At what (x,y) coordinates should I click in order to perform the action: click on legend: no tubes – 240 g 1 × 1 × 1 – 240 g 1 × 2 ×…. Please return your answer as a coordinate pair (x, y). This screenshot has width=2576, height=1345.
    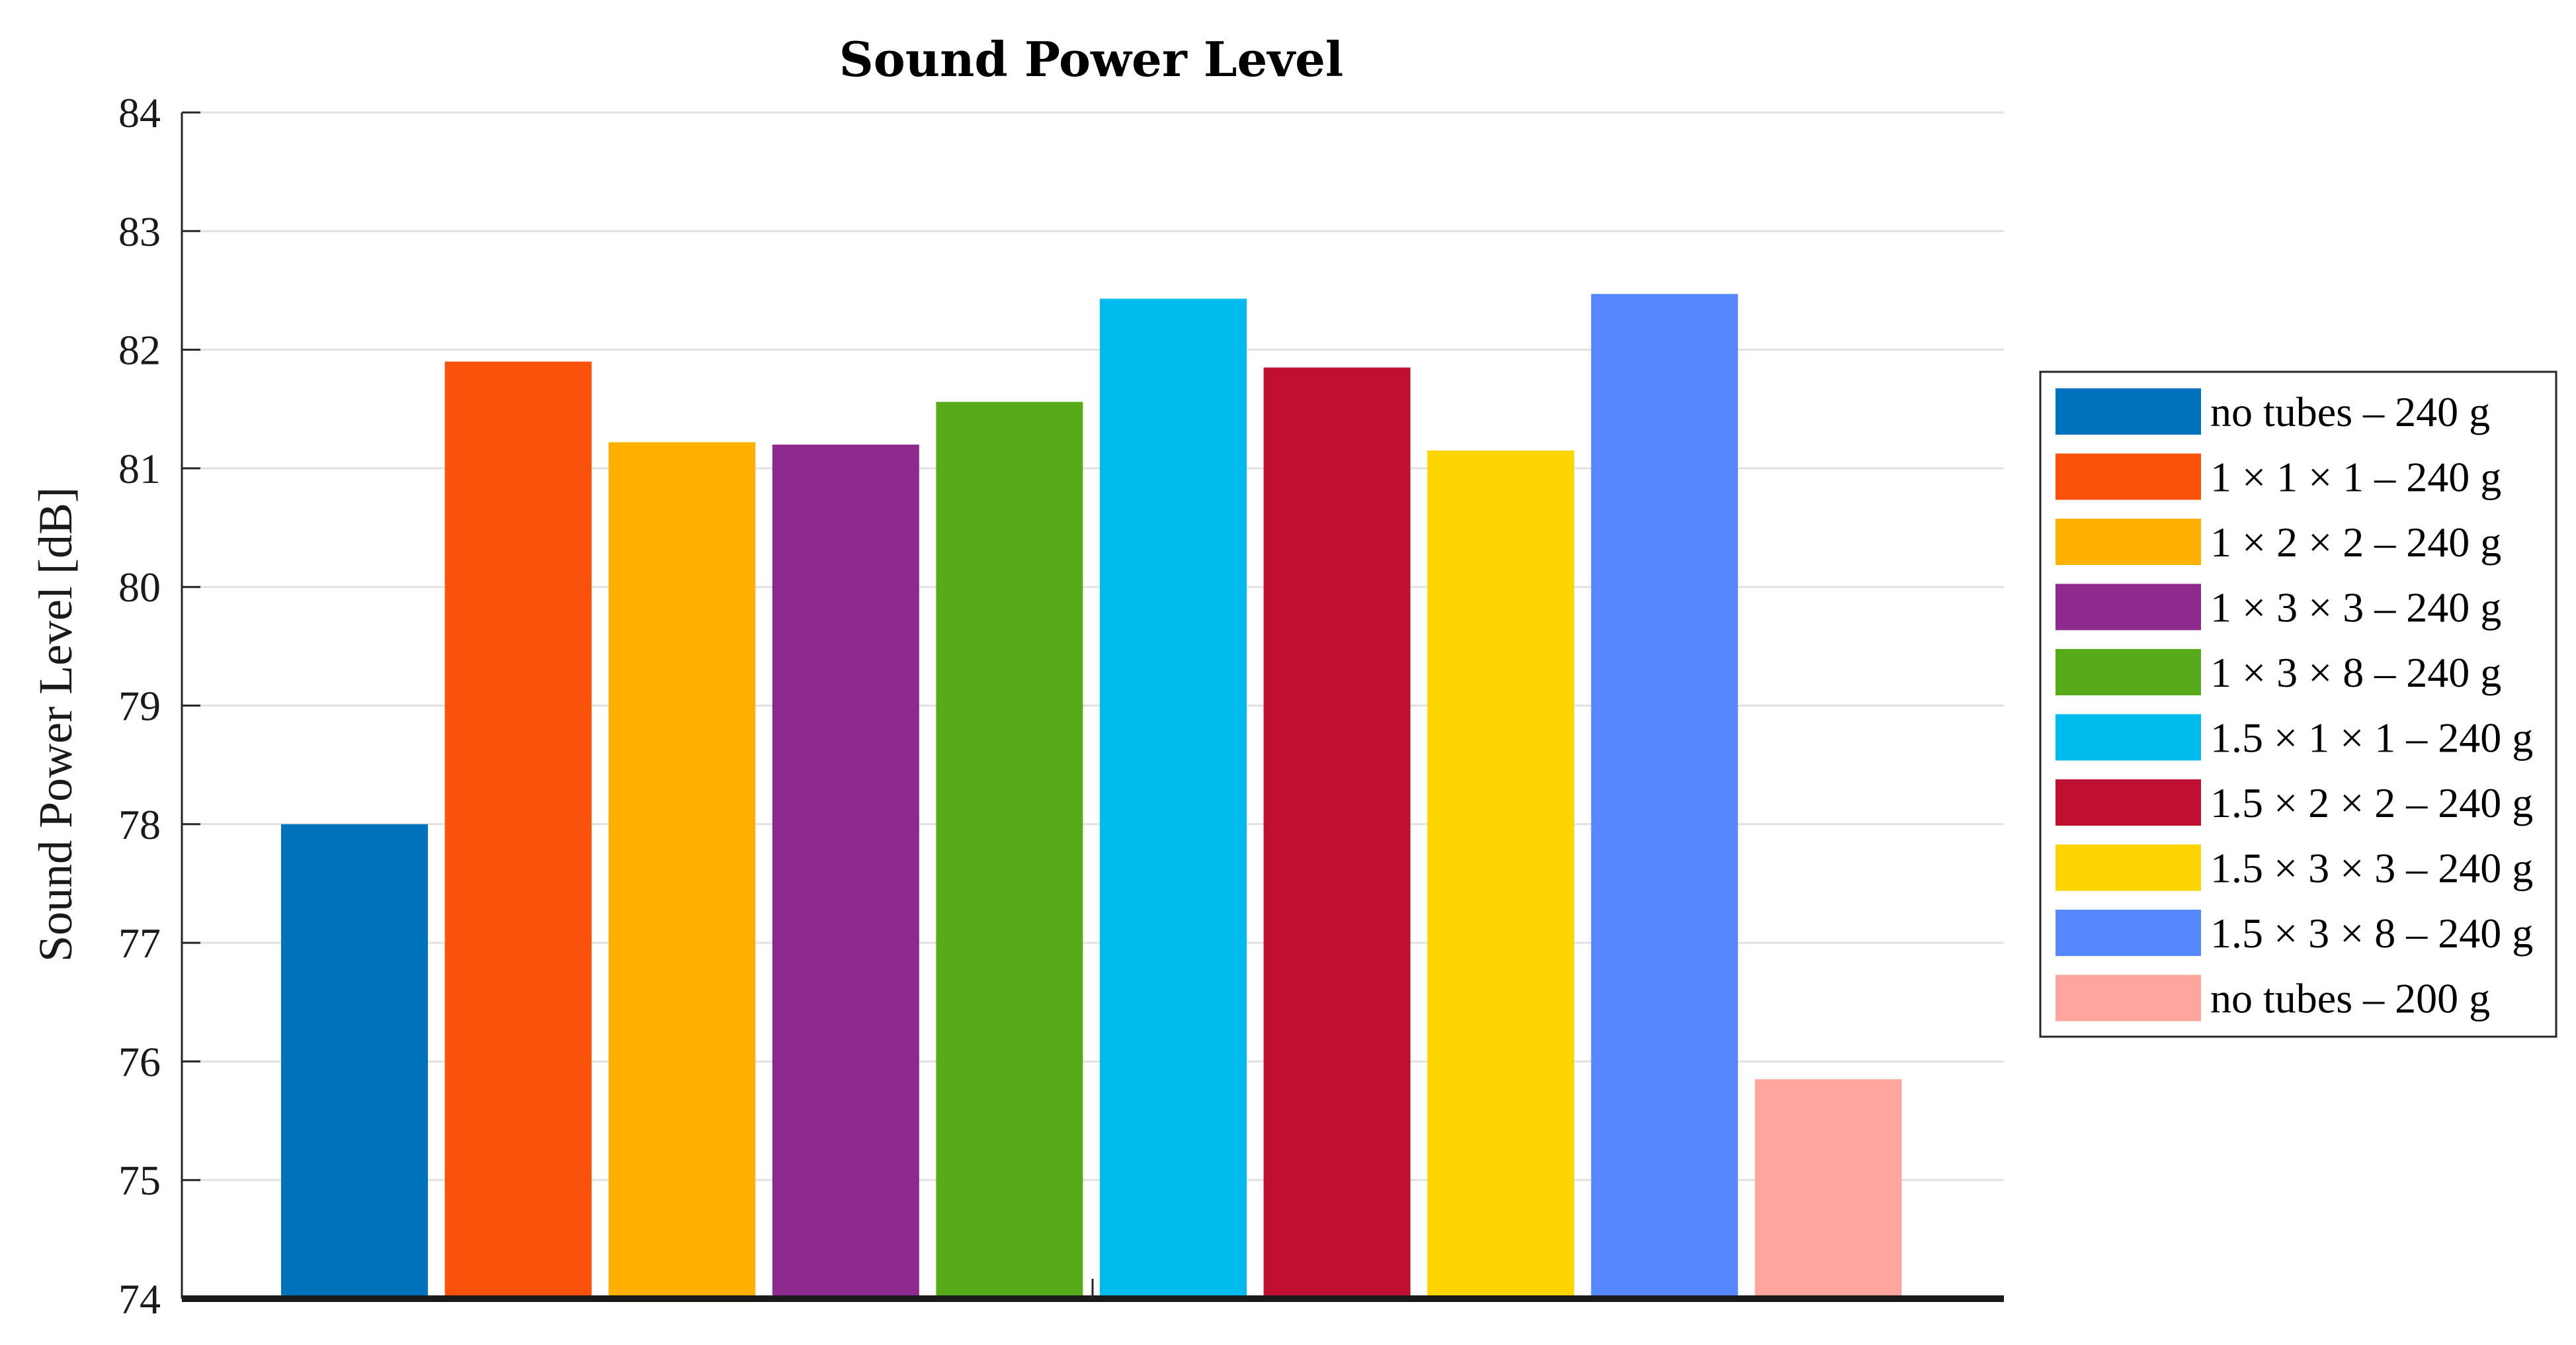
    Looking at the image, I should click on (2298, 704).